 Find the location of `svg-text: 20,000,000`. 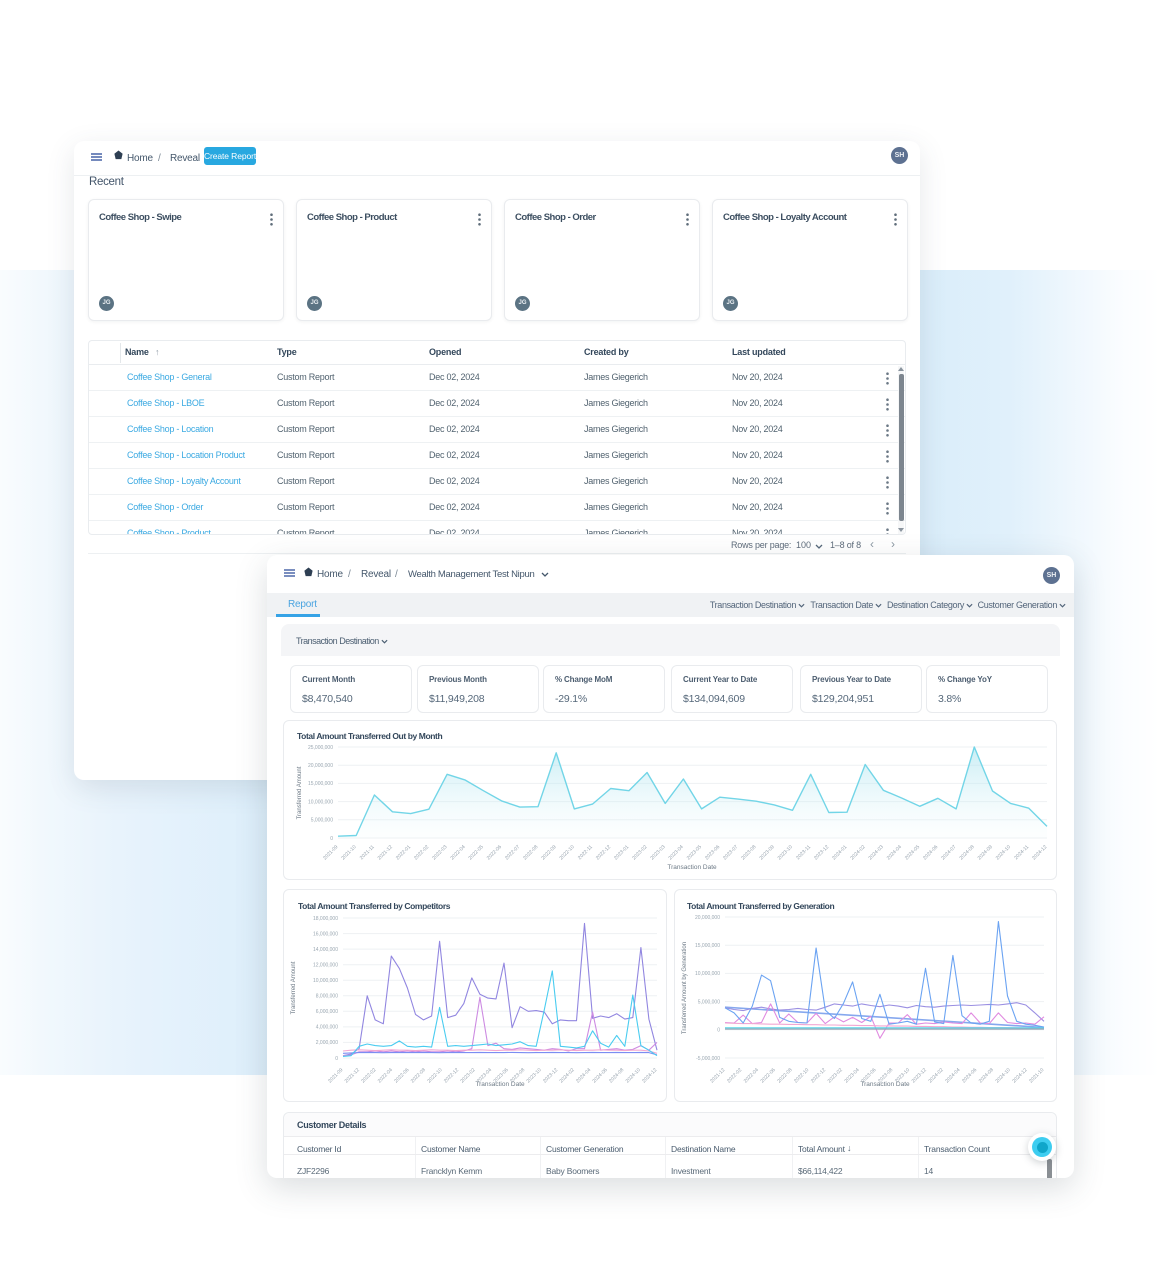

svg-text: 20,000,000 is located at coordinates (320, 766).